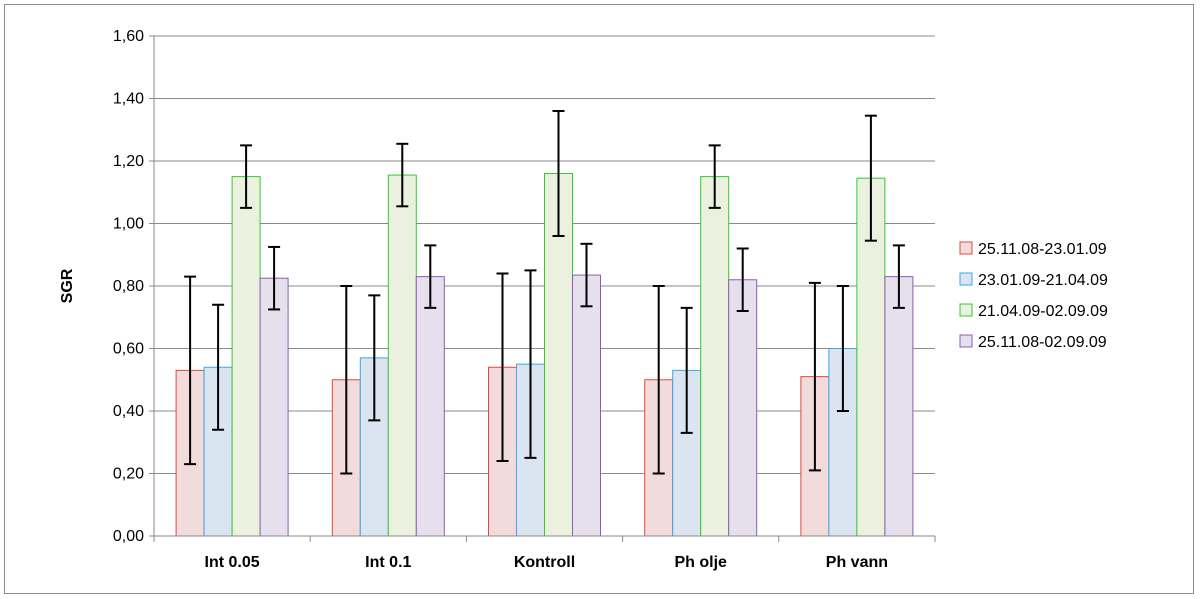 The image size is (1200, 599). Describe the element at coordinates (857, 562) in the screenshot. I see `x-tick-label: Ph vann` at that location.